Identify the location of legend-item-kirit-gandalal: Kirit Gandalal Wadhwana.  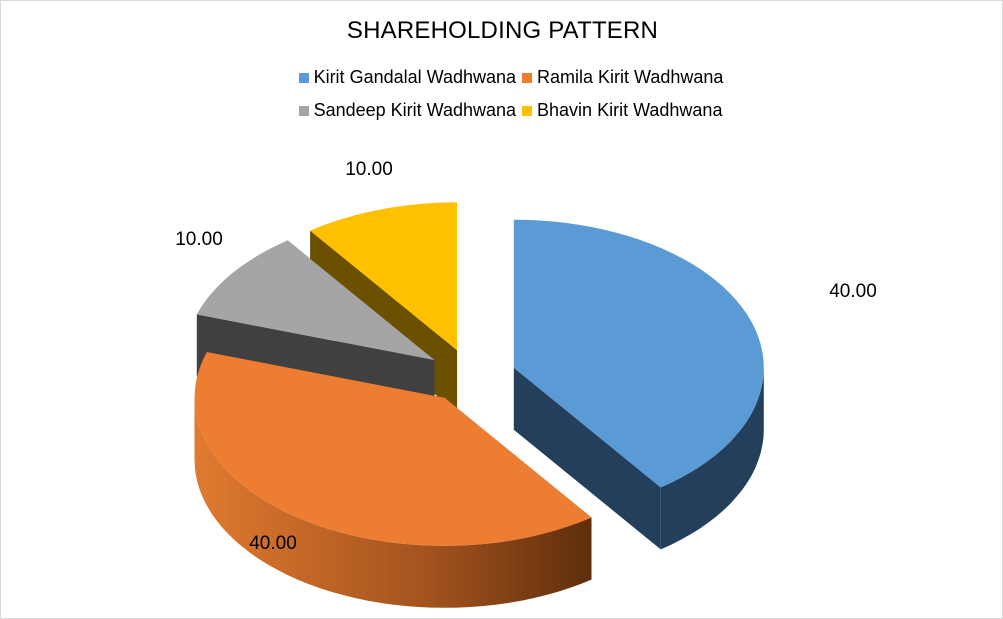
(407, 77).